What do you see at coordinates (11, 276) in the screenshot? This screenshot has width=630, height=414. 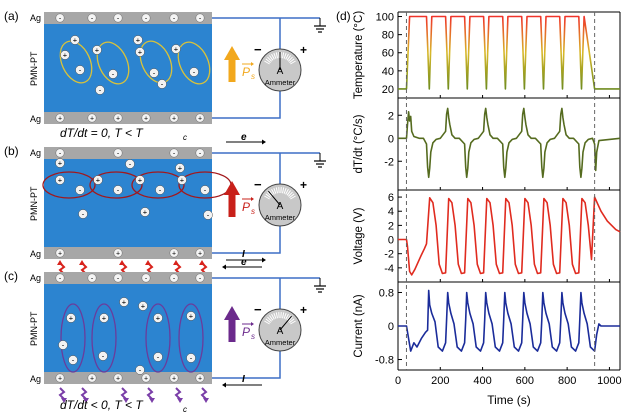 I see `panel-letter: (c)` at bounding box center [11, 276].